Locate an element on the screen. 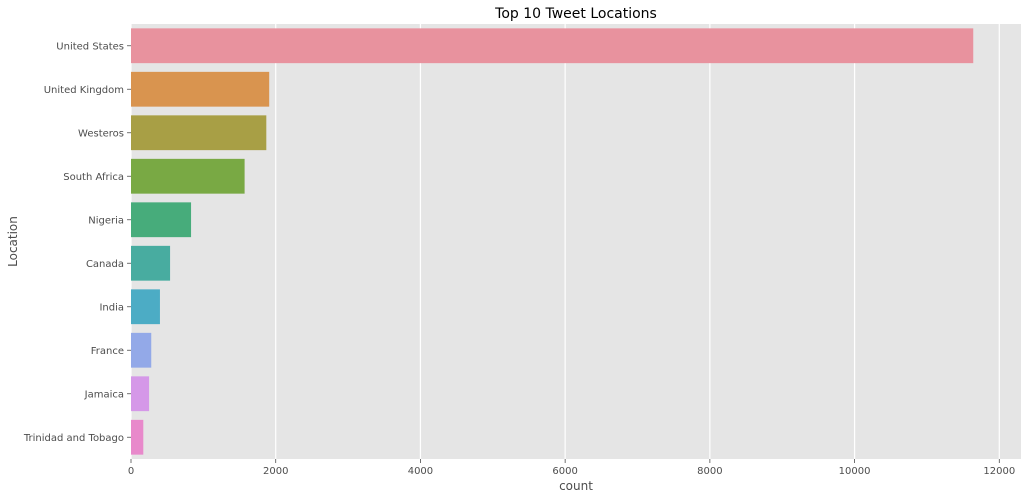  y-tick-label: Westeros is located at coordinates (101, 133).